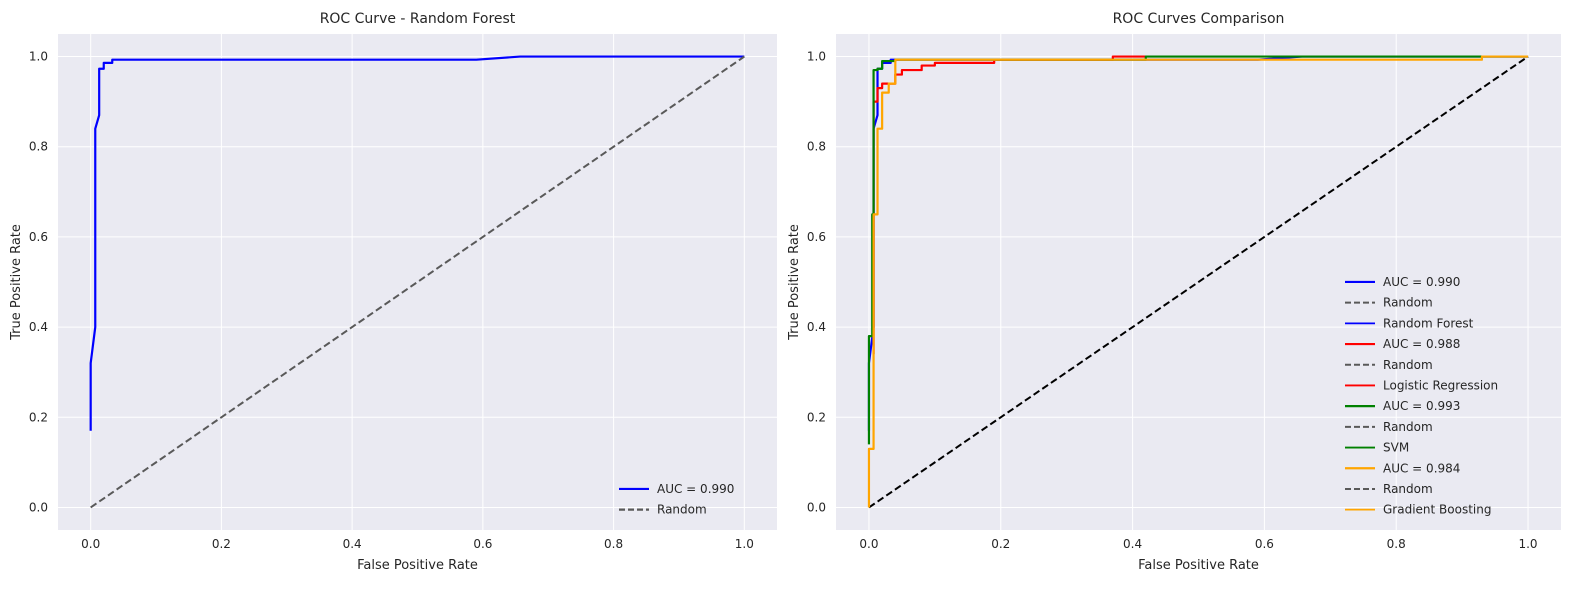  Describe the element at coordinates (676, 499) in the screenshot. I see `legend: AUC = 0.990 Random` at that location.